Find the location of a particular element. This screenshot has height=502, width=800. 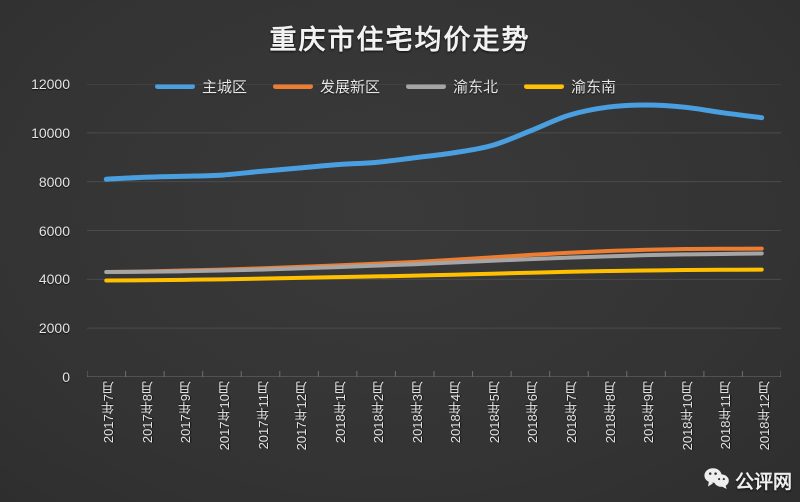

legend-label: 发展新区 is located at coordinates (350, 87).